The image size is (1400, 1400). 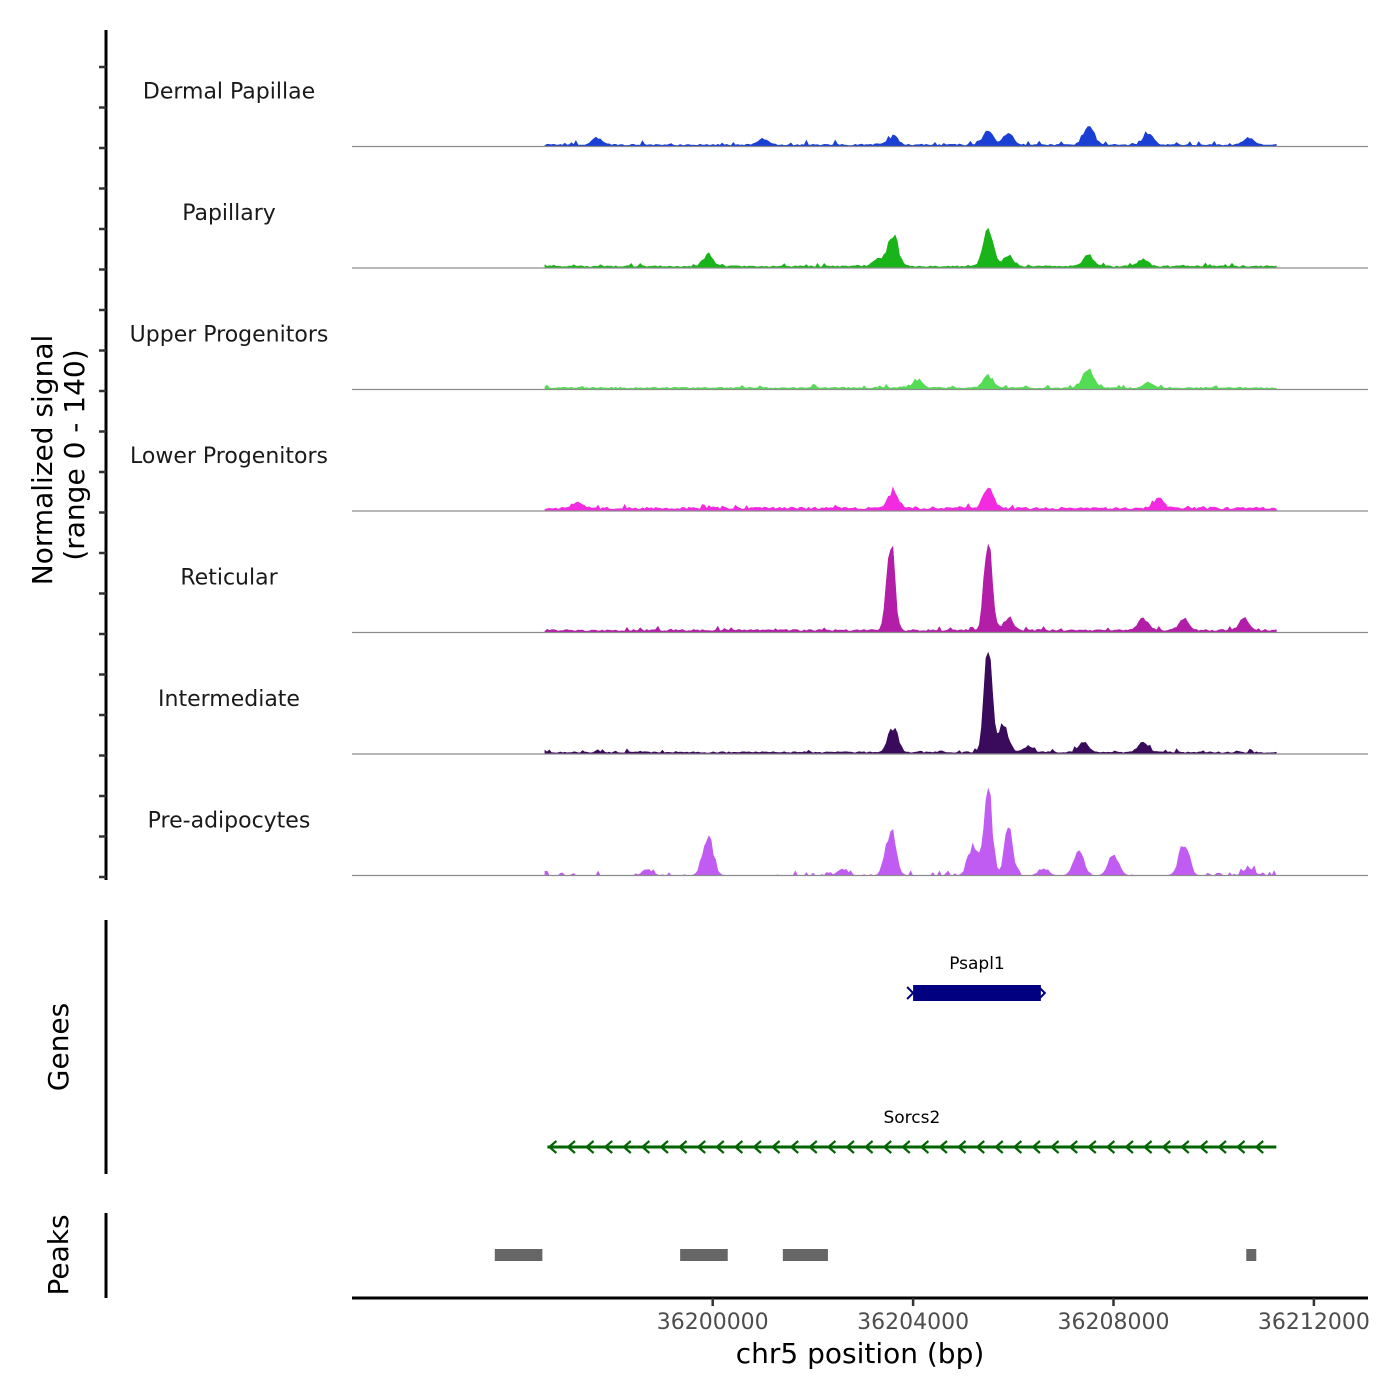 I want to click on coverage-track: Lower Progenitors, so click(x=749, y=478).